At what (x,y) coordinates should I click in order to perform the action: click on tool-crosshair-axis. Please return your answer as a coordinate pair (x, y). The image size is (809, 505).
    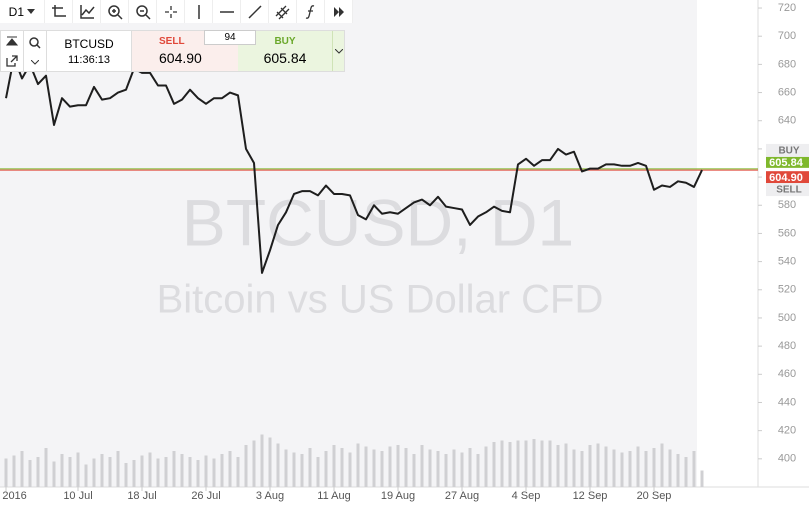
    Looking at the image, I should click on (59, 11).